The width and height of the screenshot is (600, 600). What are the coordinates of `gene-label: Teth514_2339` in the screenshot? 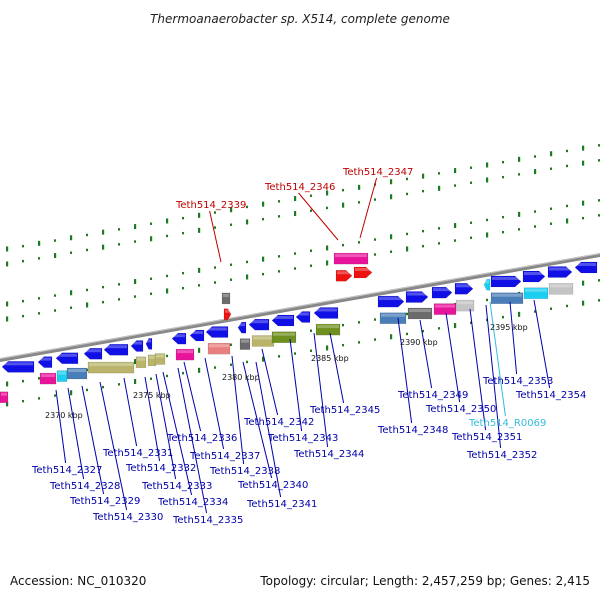 It's located at (210, 205).